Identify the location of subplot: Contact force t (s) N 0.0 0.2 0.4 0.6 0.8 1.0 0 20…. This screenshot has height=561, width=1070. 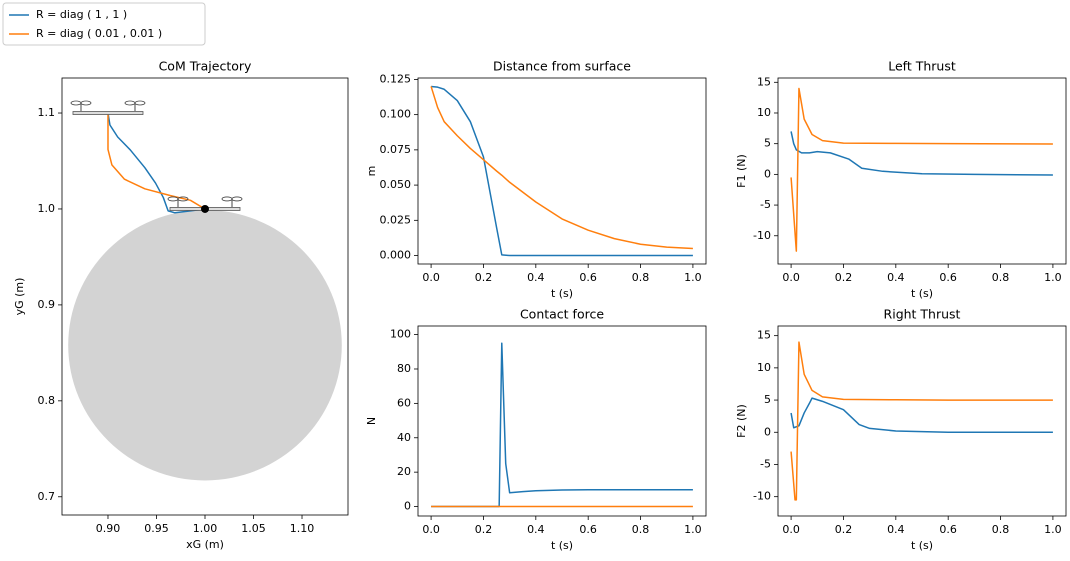
(536, 429).